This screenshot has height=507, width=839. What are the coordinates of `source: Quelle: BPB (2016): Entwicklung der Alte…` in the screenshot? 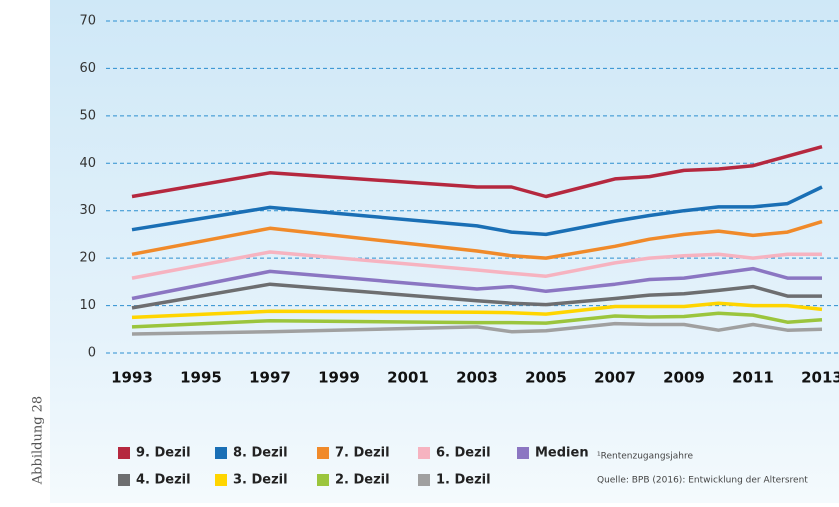 It's located at (702, 481).